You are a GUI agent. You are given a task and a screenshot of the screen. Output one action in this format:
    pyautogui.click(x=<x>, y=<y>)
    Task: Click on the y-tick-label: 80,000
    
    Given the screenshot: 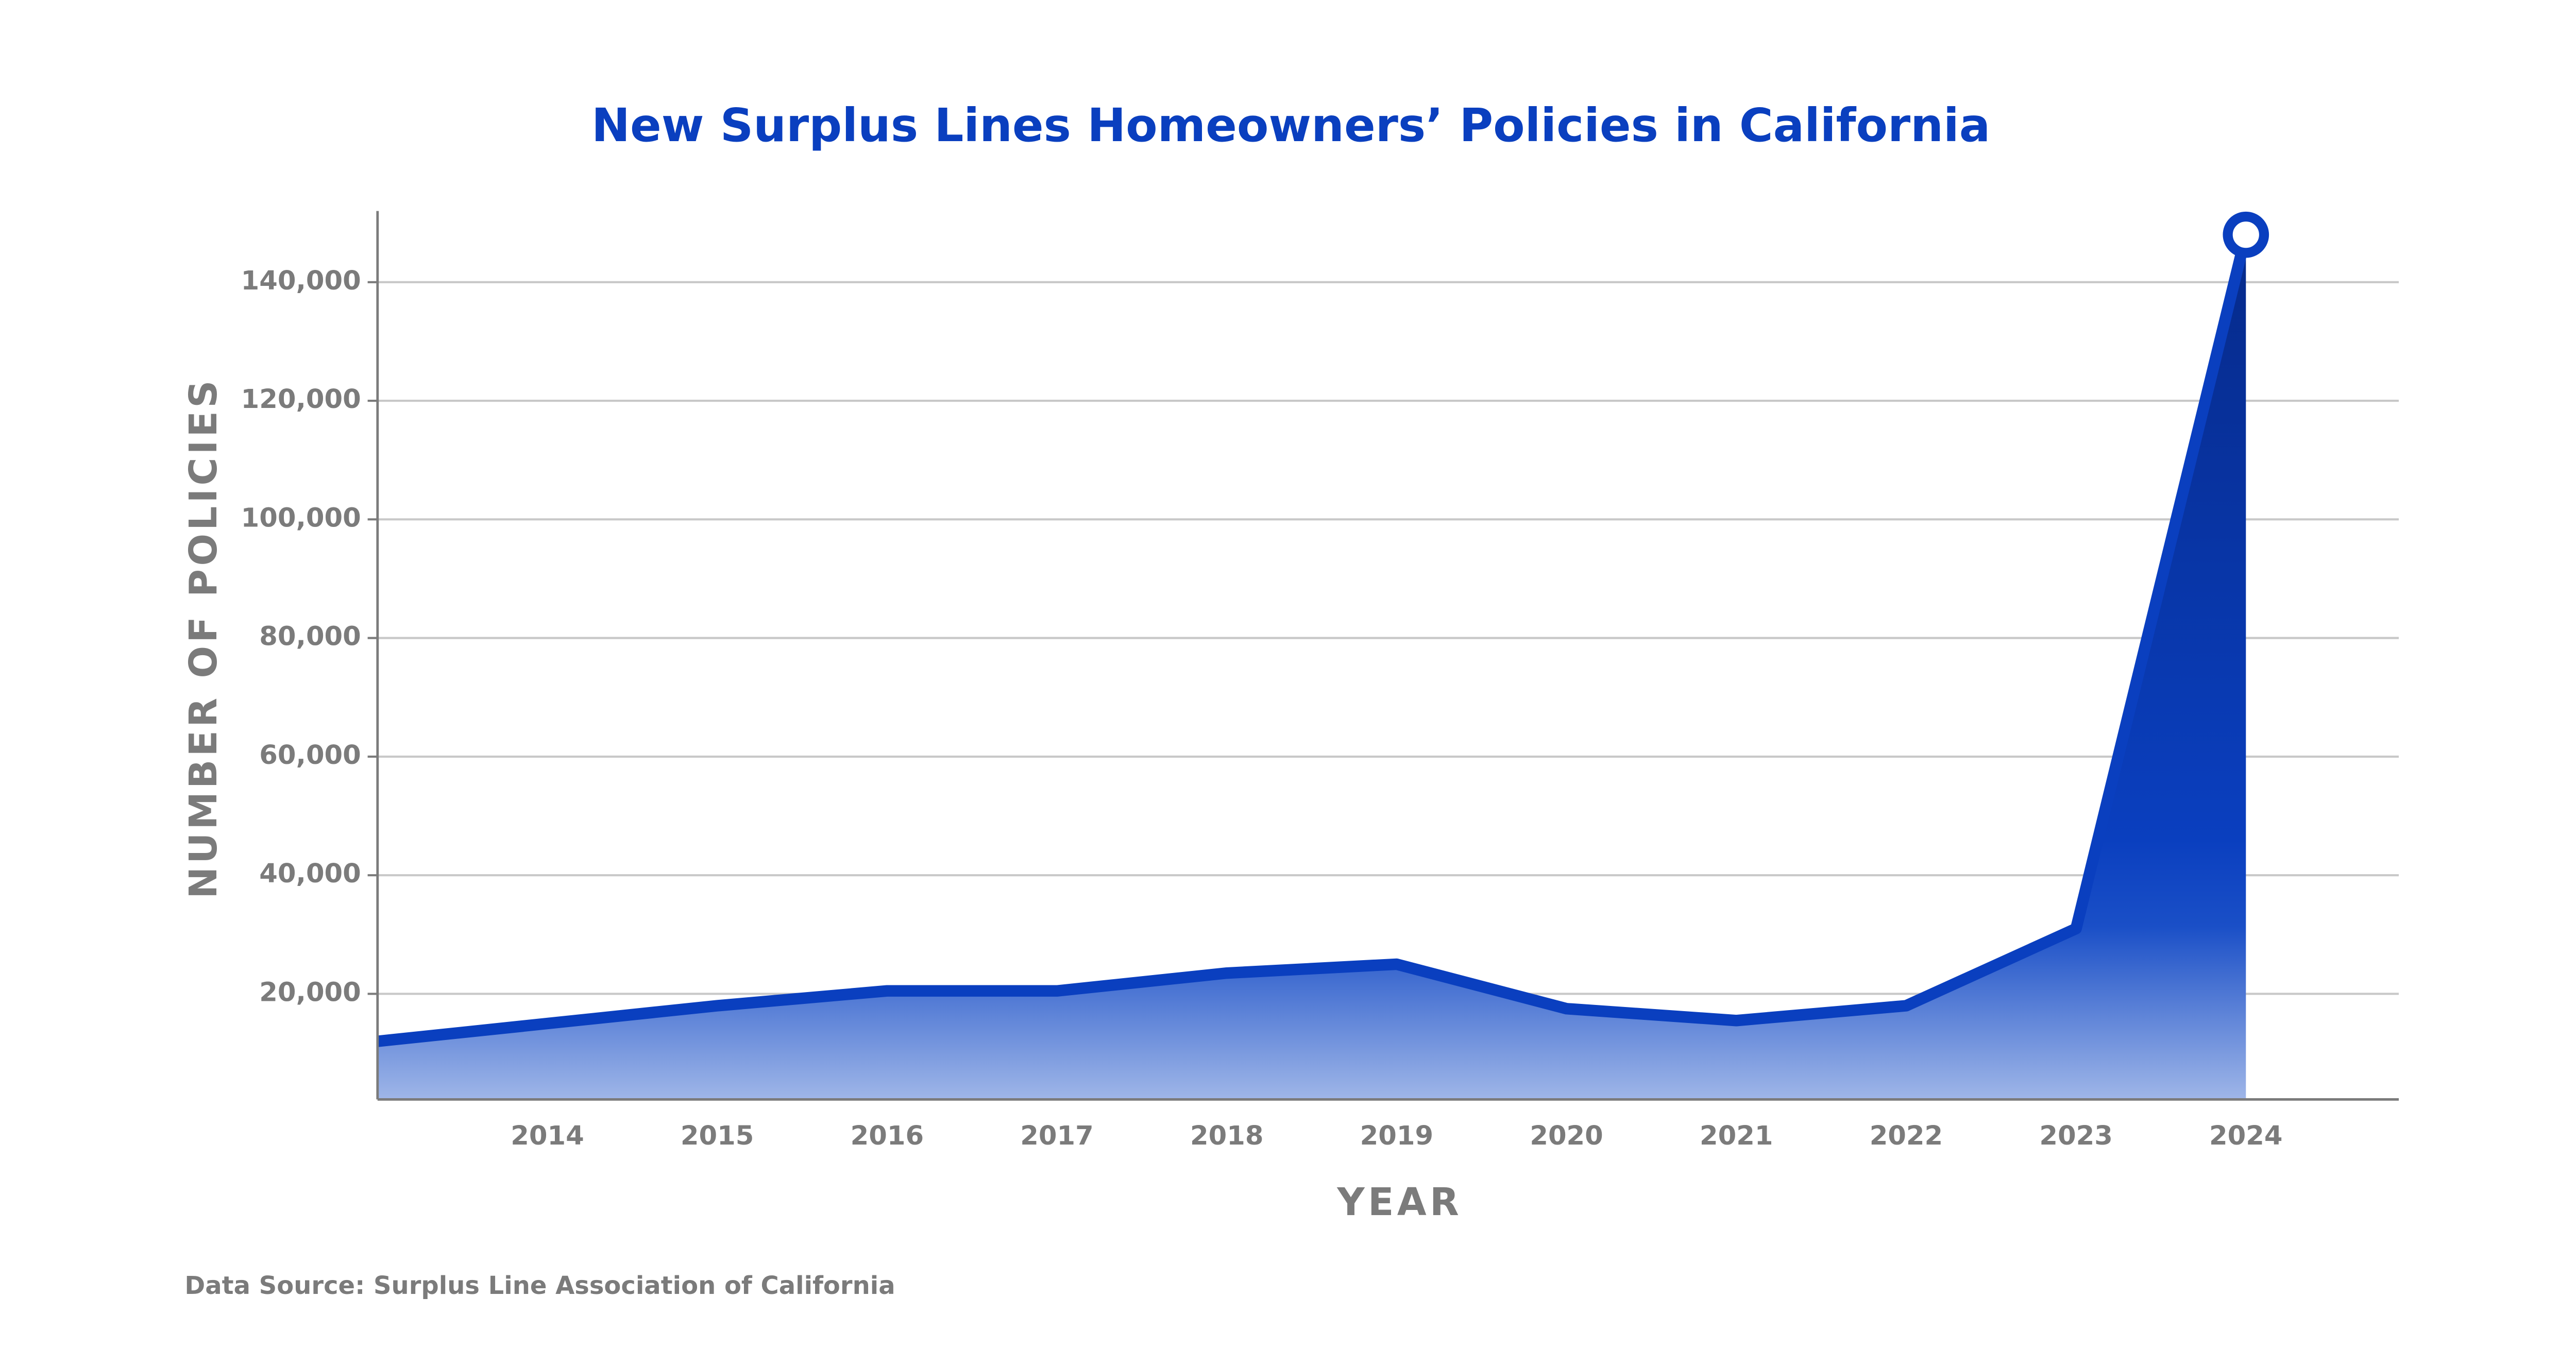 What is the action you would take?
    pyautogui.click(x=310, y=636)
    